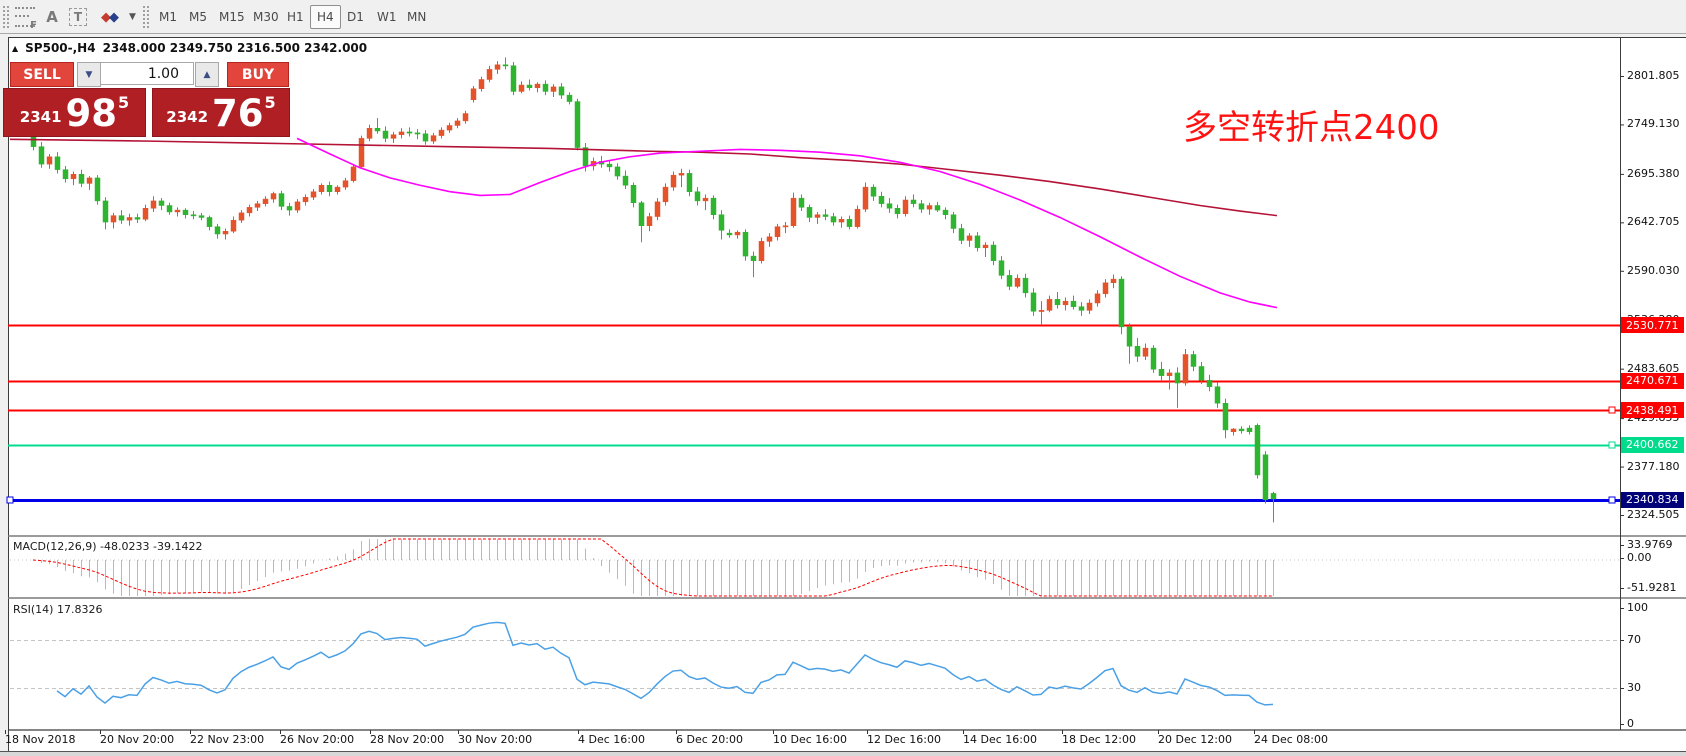 The image size is (1686, 756). Describe the element at coordinates (417, 17) in the screenshot. I see `timeframe-button-mn: MN` at that location.